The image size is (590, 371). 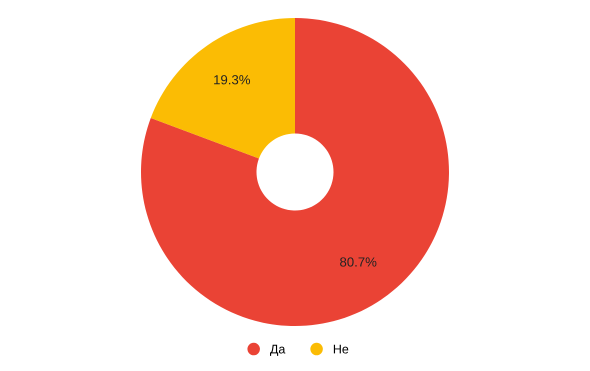 I want to click on legend-label: Не, so click(x=341, y=349).